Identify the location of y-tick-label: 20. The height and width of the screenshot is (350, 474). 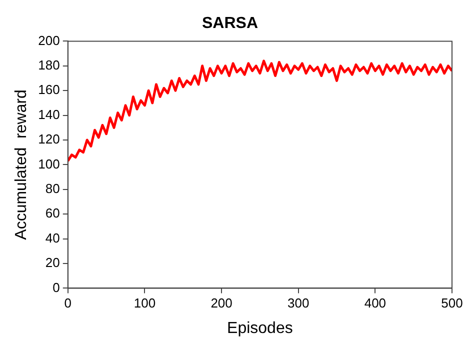
(52, 262).